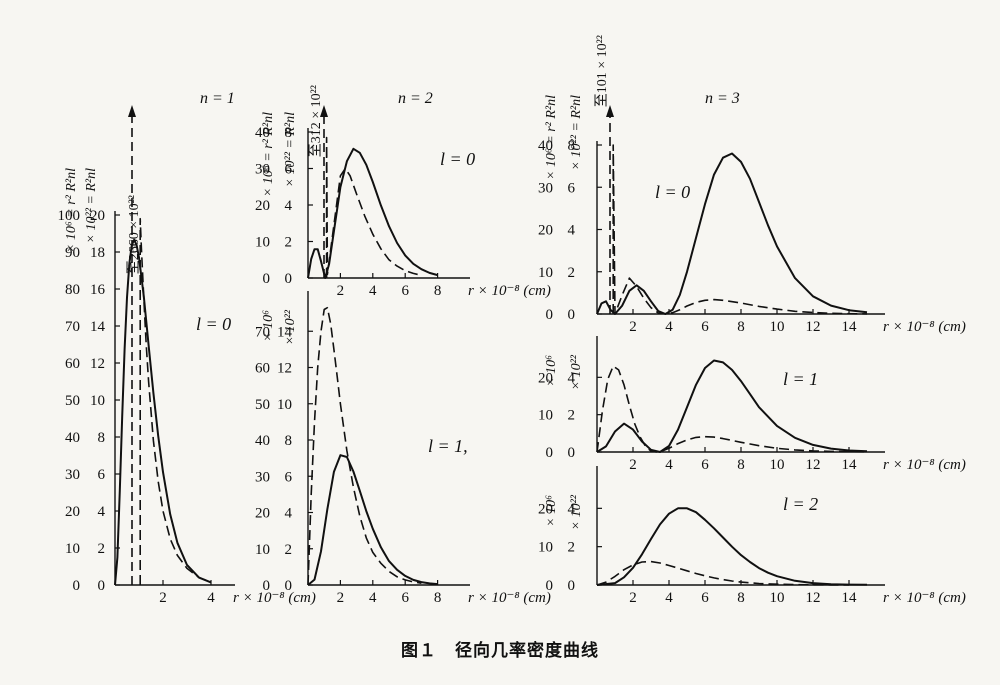 The image size is (1000, 685). I want to click on l-label: l = 2, so click(800, 504).